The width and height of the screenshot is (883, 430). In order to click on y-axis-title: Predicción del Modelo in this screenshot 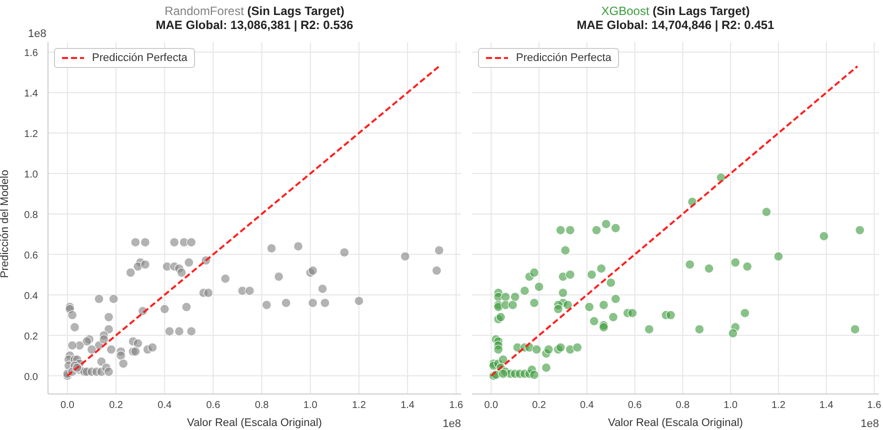, I will do `click(5, 224)`.